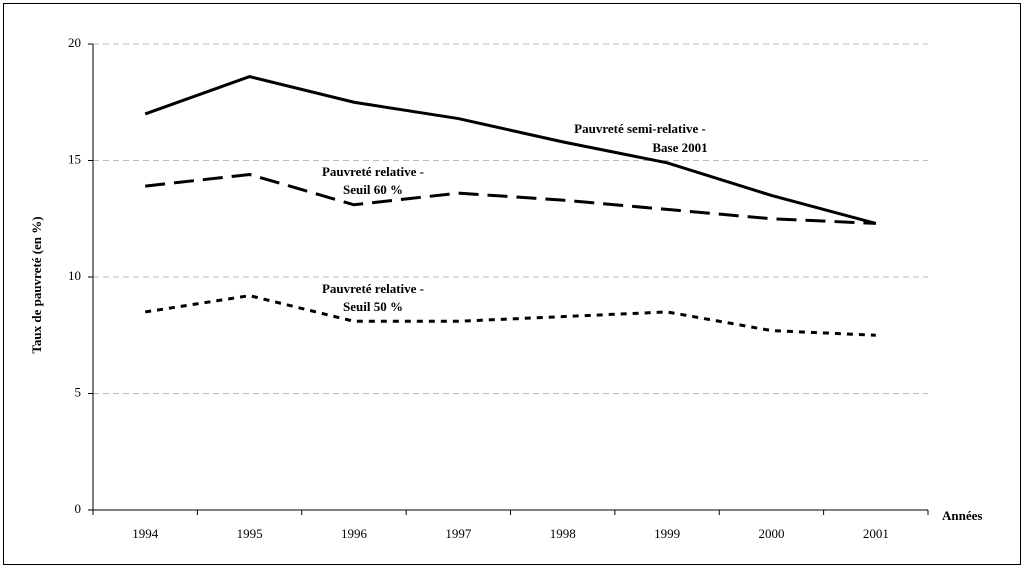  Describe the element at coordinates (373, 306) in the screenshot. I see `series-annotation: Seuil 50 %` at that location.